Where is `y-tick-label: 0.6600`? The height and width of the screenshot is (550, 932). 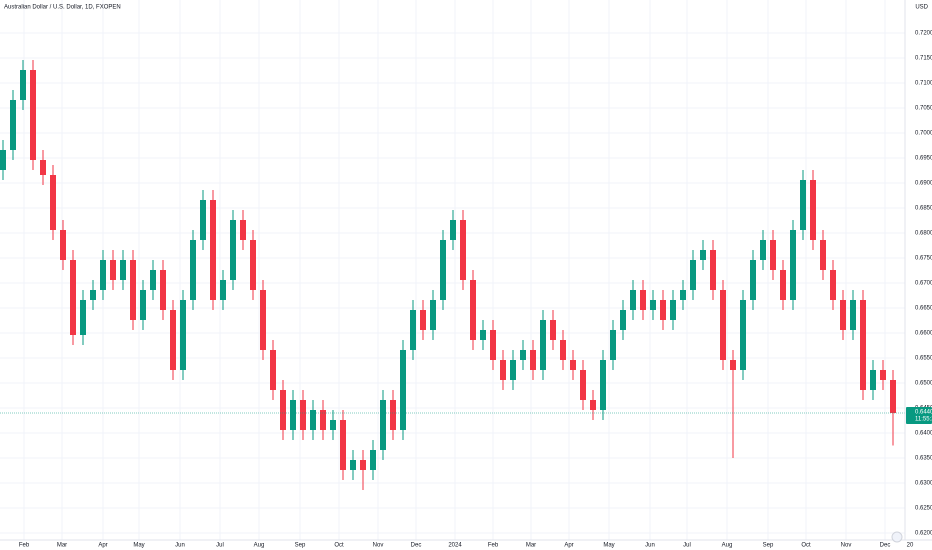
y-tick-label: 0.6600 is located at coordinates (923, 334).